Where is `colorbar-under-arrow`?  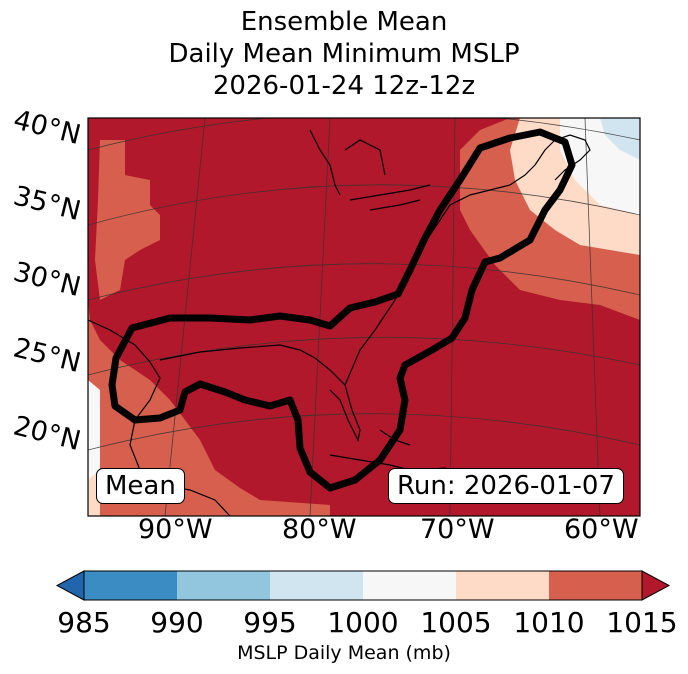 colorbar-under-arrow is located at coordinates (70, 585).